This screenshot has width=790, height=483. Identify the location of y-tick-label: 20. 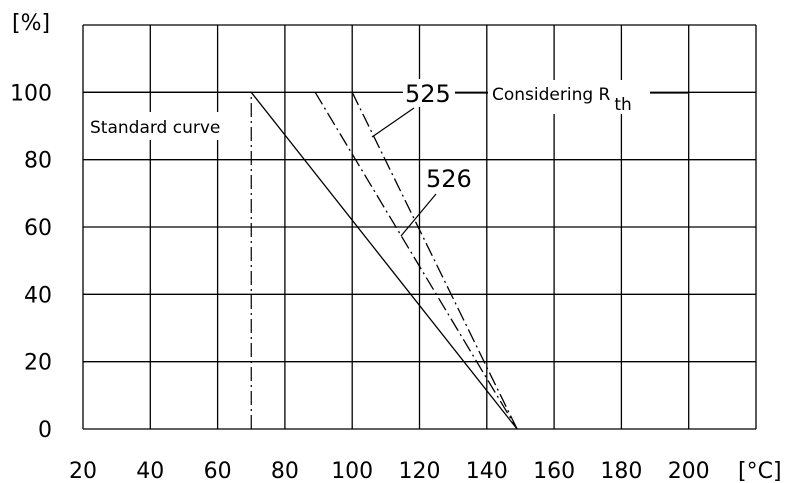
(38, 363).